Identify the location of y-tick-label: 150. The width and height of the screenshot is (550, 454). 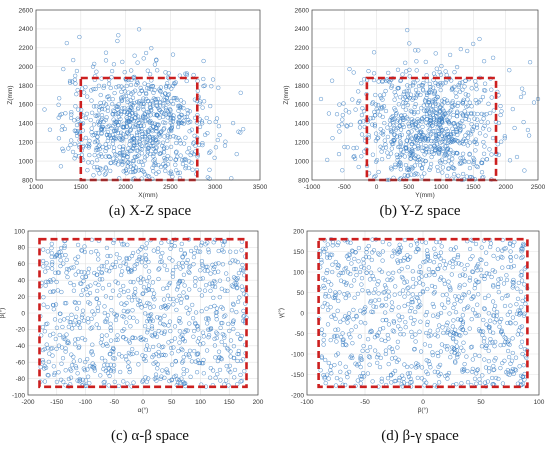
(298, 252).